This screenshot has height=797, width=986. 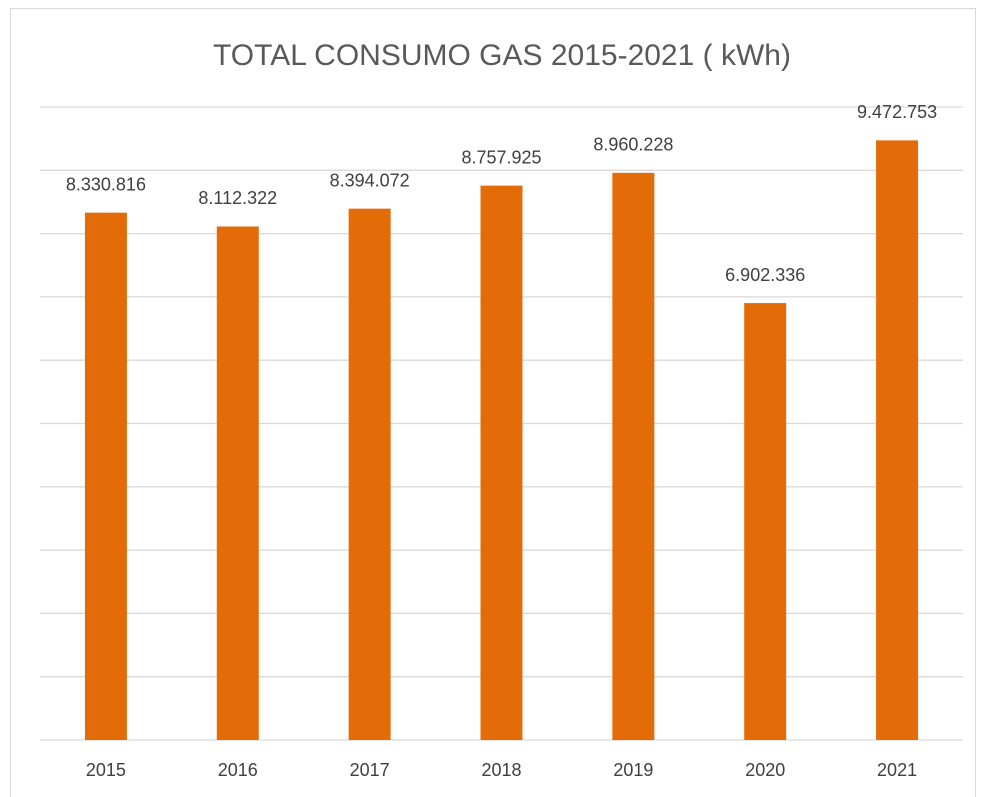 I want to click on data-label: 8.330.816, so click(x=106, y=184).